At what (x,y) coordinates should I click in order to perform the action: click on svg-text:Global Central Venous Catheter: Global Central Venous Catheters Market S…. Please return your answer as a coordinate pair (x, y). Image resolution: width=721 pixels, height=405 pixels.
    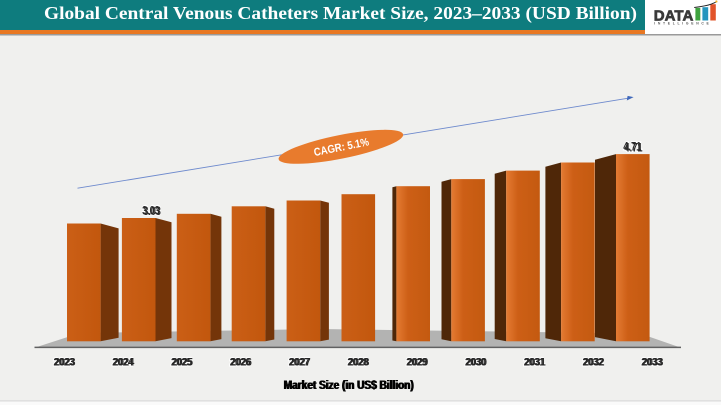
    Looking at the image, I should click on (340, 13).